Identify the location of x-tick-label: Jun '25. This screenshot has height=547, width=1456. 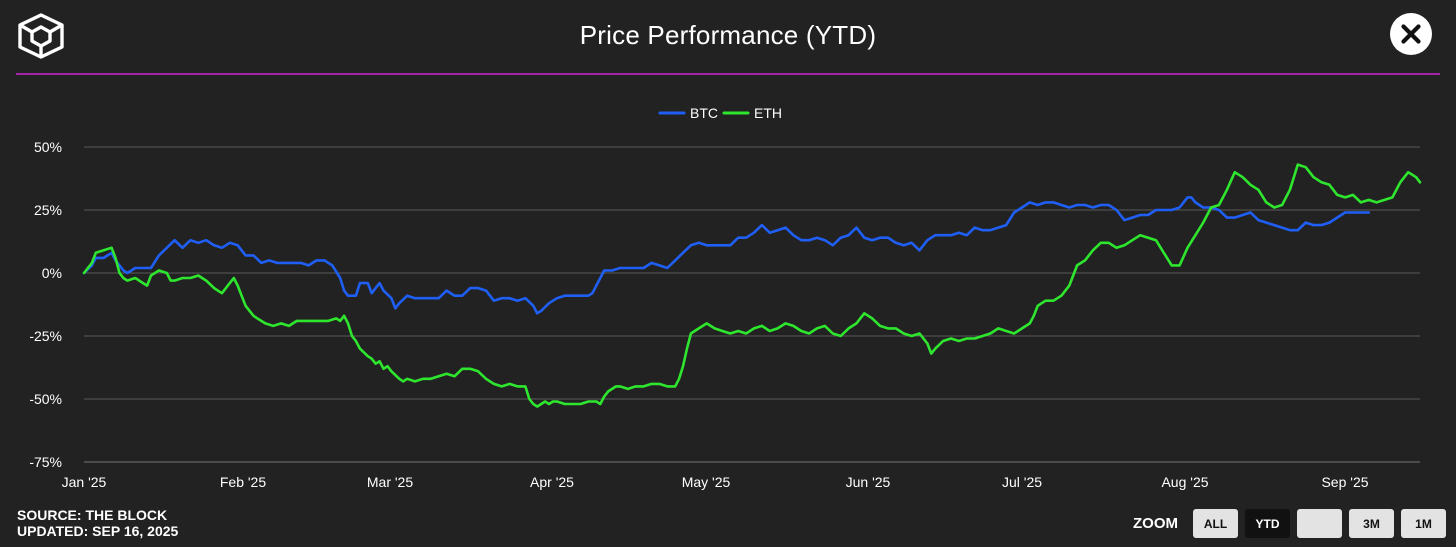
(868, 482).